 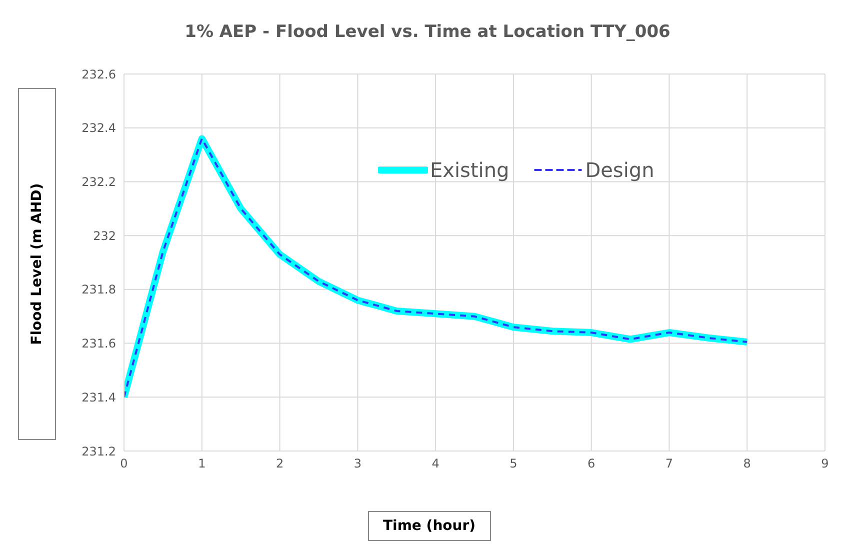 I want to click on y-tick-label: 231.8, so click(x=99, y=289).